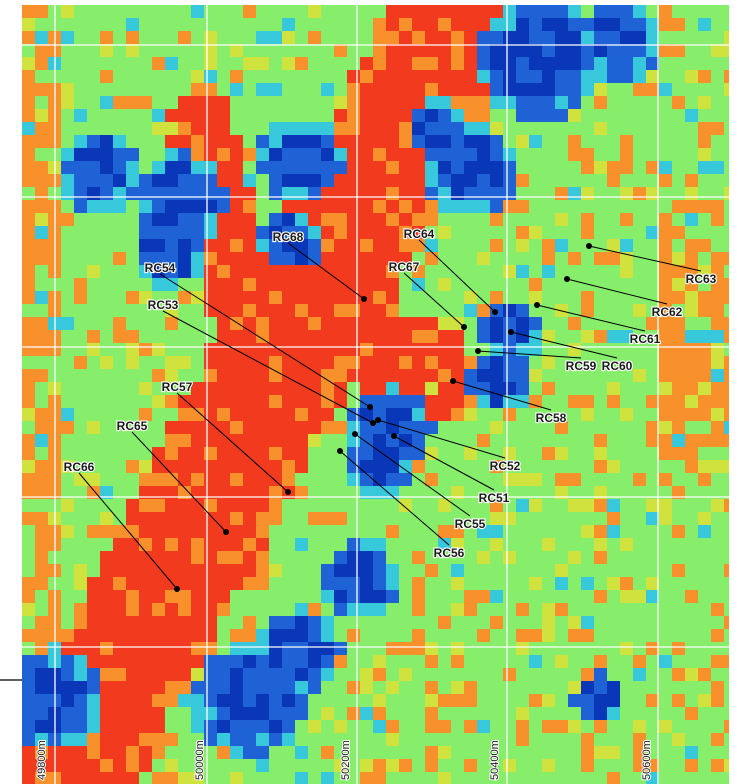 This screenshot has height=784, width=737. What do you see at coordinates (200, 760) in the screenshot?
I see `grid-label: 50000m` at bounding box center [200, 760].